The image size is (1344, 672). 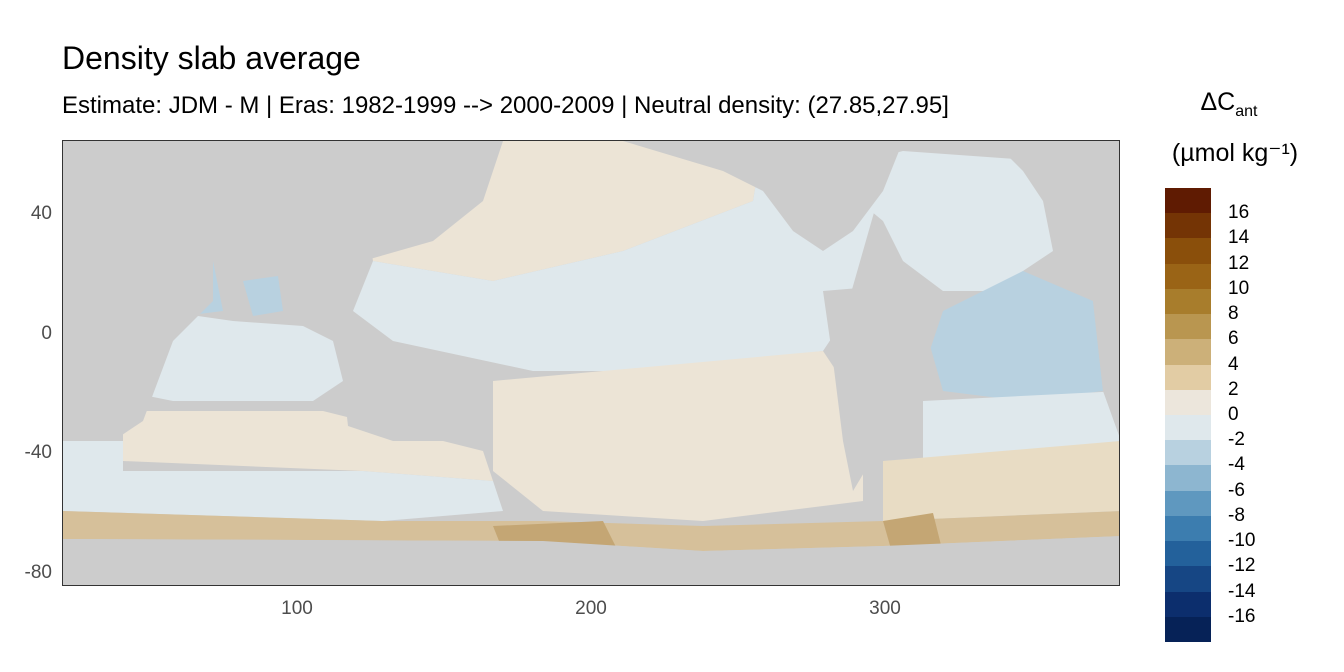 What do you see at coordinates (358, 201) in the screenshot?
I see `land-eurasia` at bounding box center [358, 201].